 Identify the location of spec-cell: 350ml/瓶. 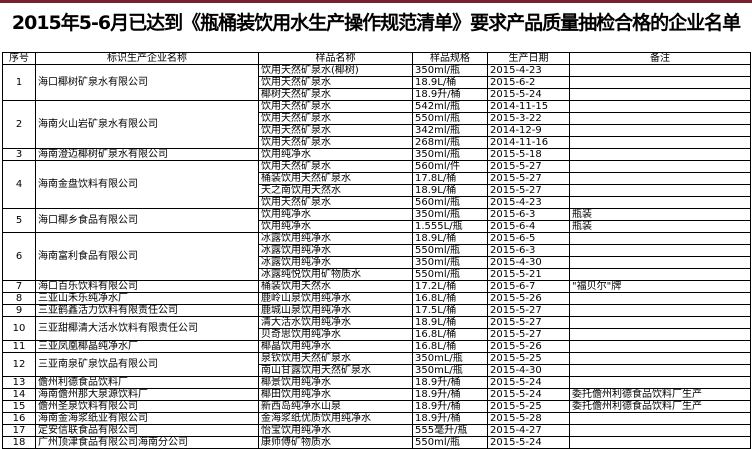
(450, 262).